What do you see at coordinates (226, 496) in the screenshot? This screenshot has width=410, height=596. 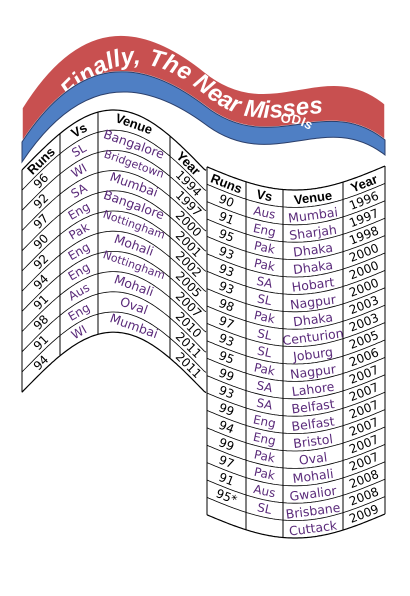 I see `odis-cell-runs: 95*` at bounding box center [226, 496].